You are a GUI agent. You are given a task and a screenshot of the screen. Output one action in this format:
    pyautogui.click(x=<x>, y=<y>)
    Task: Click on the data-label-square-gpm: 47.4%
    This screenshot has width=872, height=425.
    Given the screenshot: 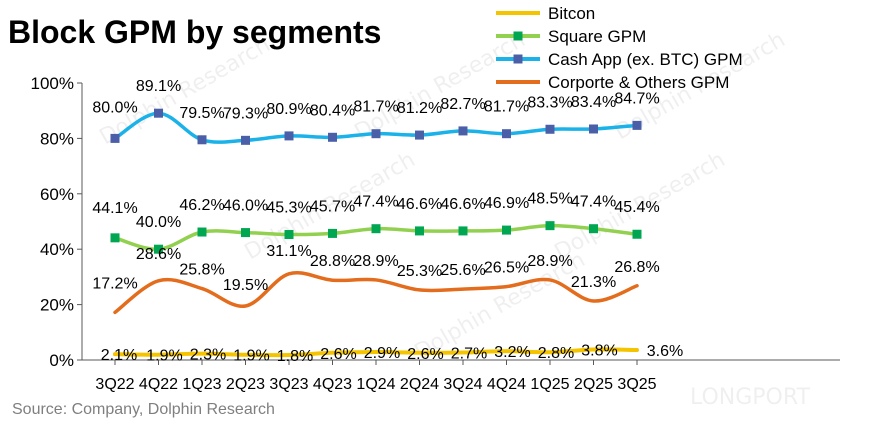 What is the action you would take?
    pyautogui.click(x=375, y=202)
    